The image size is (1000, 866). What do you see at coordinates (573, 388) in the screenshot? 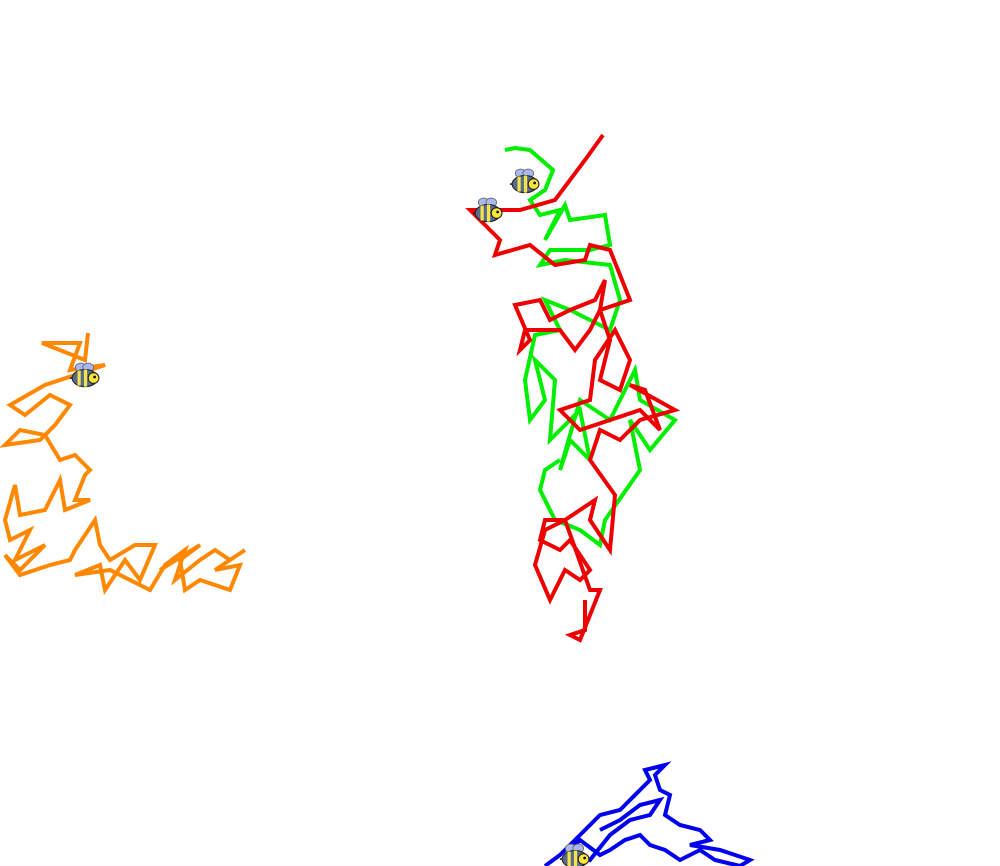
I see `red-trail` at bounding box center [573, 388].